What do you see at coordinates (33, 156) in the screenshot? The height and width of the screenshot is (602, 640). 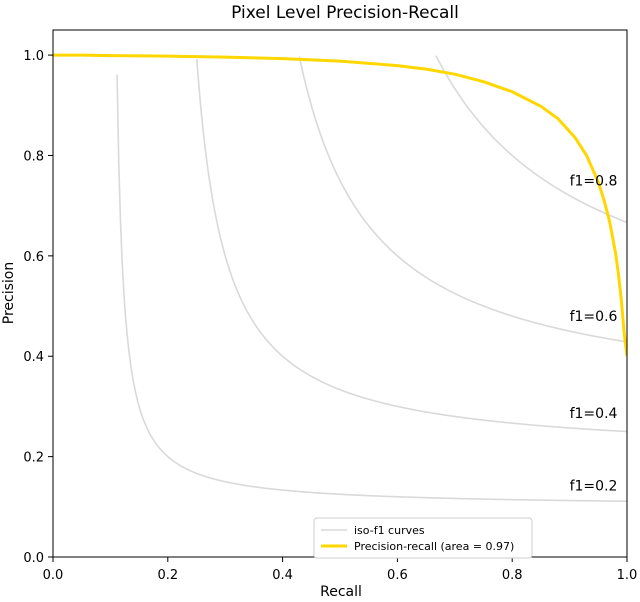 I see `y-tick-label: 0.8` at bounding box center [33, 156].